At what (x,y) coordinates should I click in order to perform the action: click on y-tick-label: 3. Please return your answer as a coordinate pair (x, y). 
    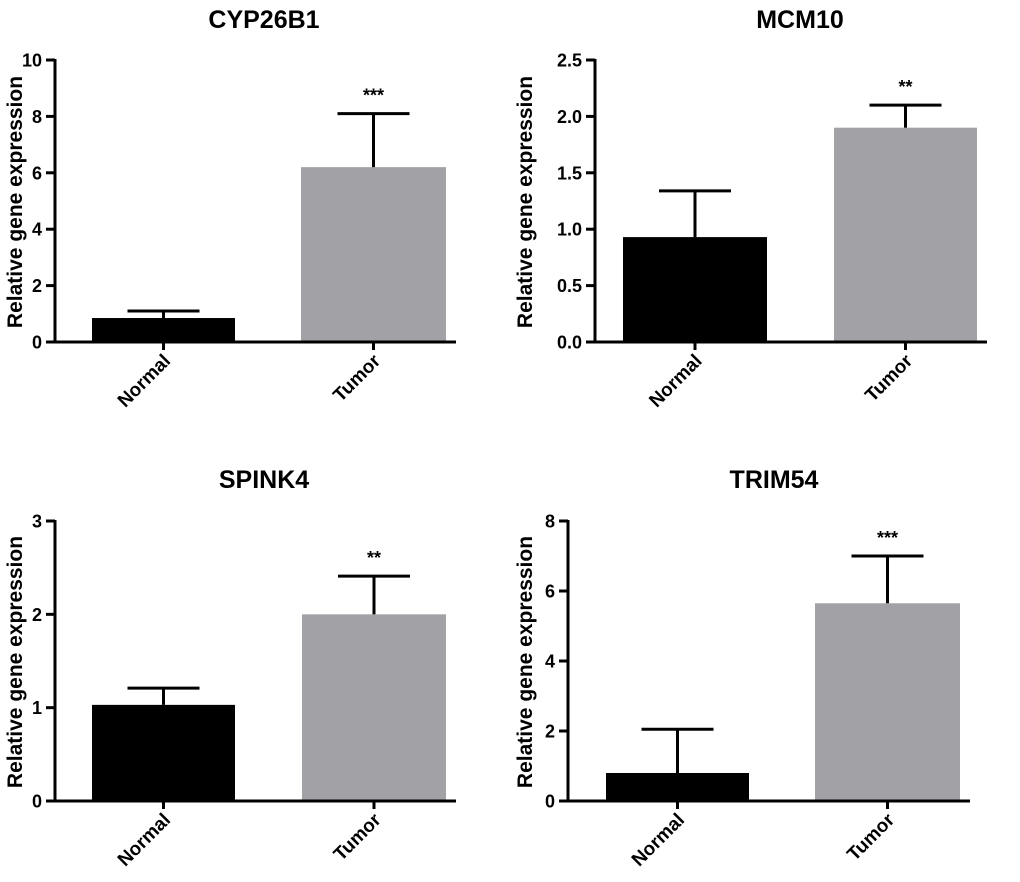
    Looking at the image, I should click on (37, 522).